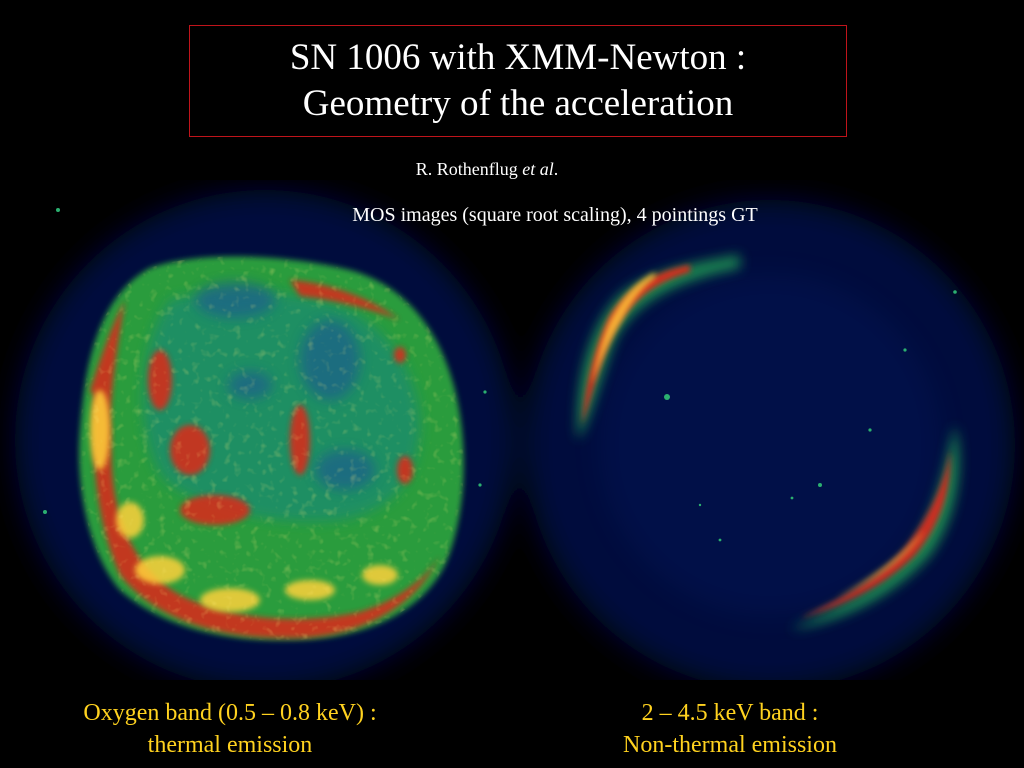 The height and width of the screenshot is (768, 1024). Describe the element at coordinates (730, 713) in the screenshot. I see `caption-right-line-1: 2 – 4.5 keV band :` at that location.